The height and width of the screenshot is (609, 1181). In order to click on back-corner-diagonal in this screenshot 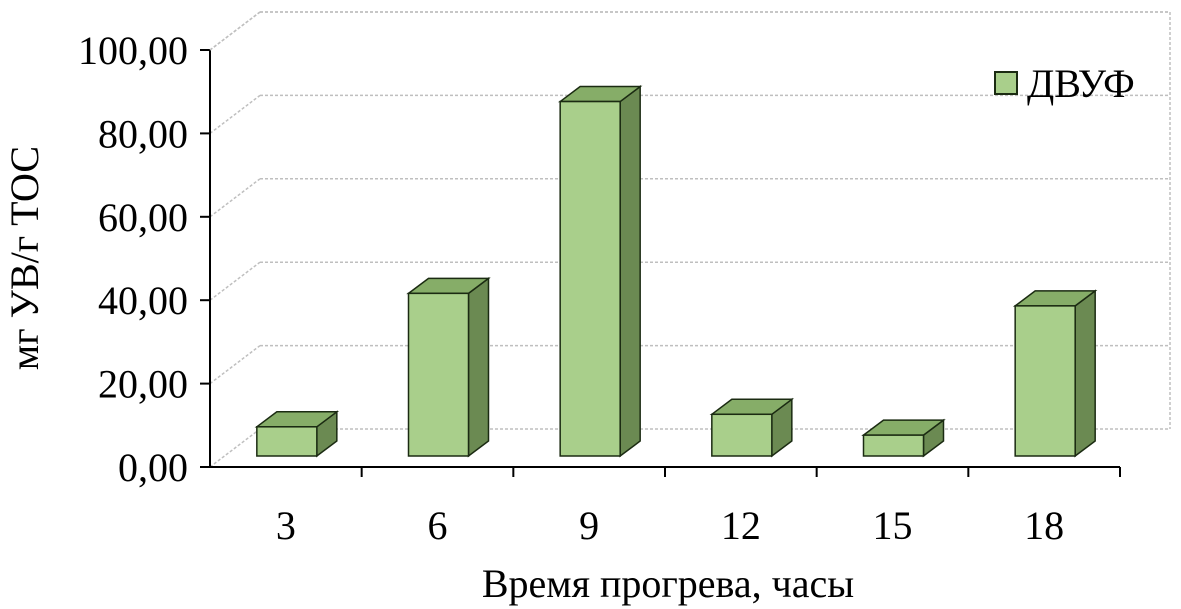, I will do `click(235, 31)`.